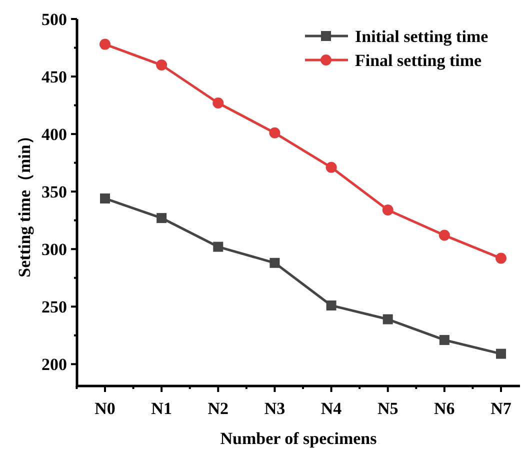 This screenshot has height=450, width=529. I want to click on x-tick-label: N2, so click(218, 408).